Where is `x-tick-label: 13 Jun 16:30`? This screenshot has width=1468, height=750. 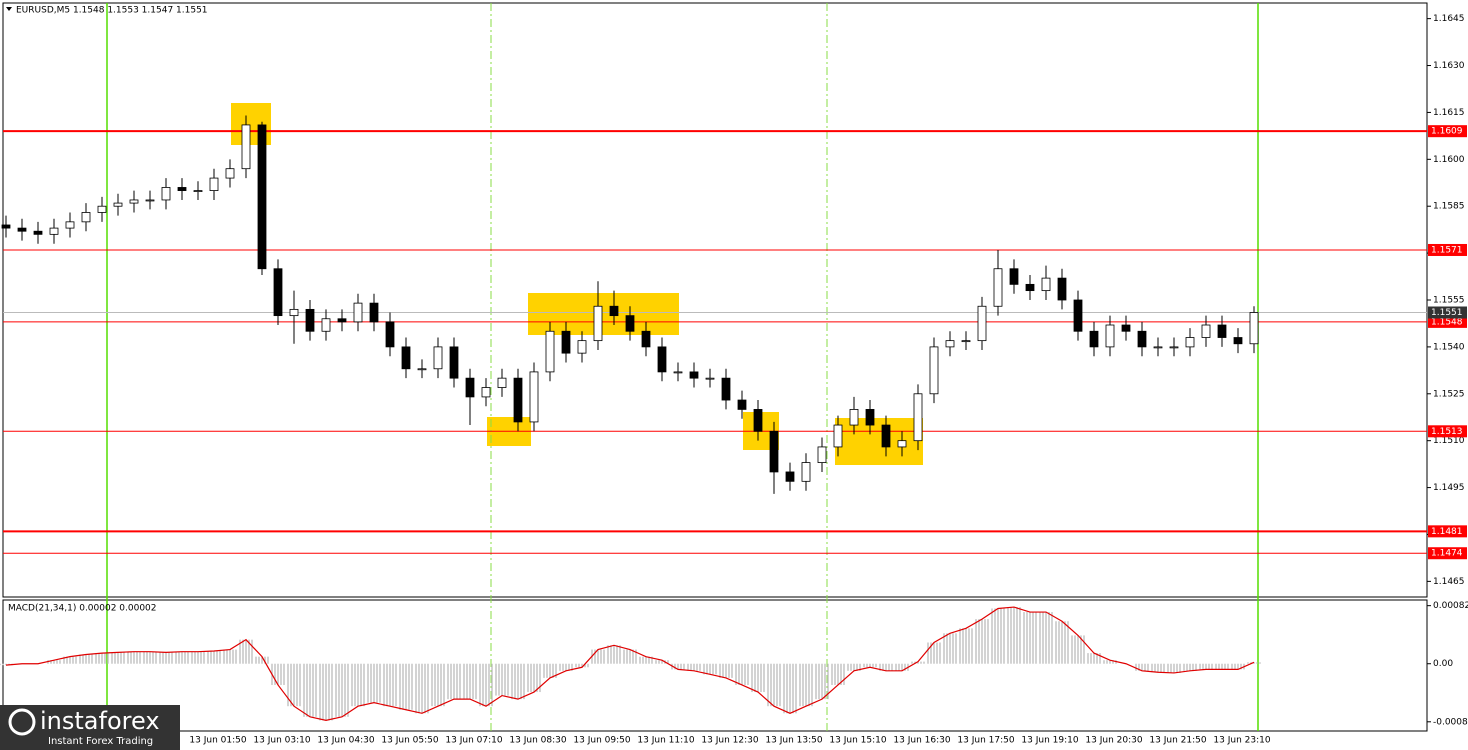
x-tick-label: 13 Jun 16:30 is located at coordinates (921, 741).